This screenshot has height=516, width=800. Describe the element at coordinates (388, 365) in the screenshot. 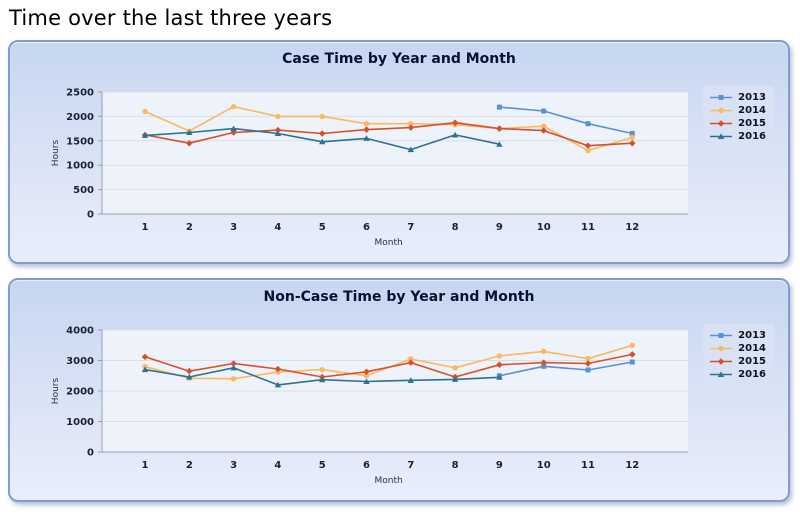

I see `series-line-2015` at that location.